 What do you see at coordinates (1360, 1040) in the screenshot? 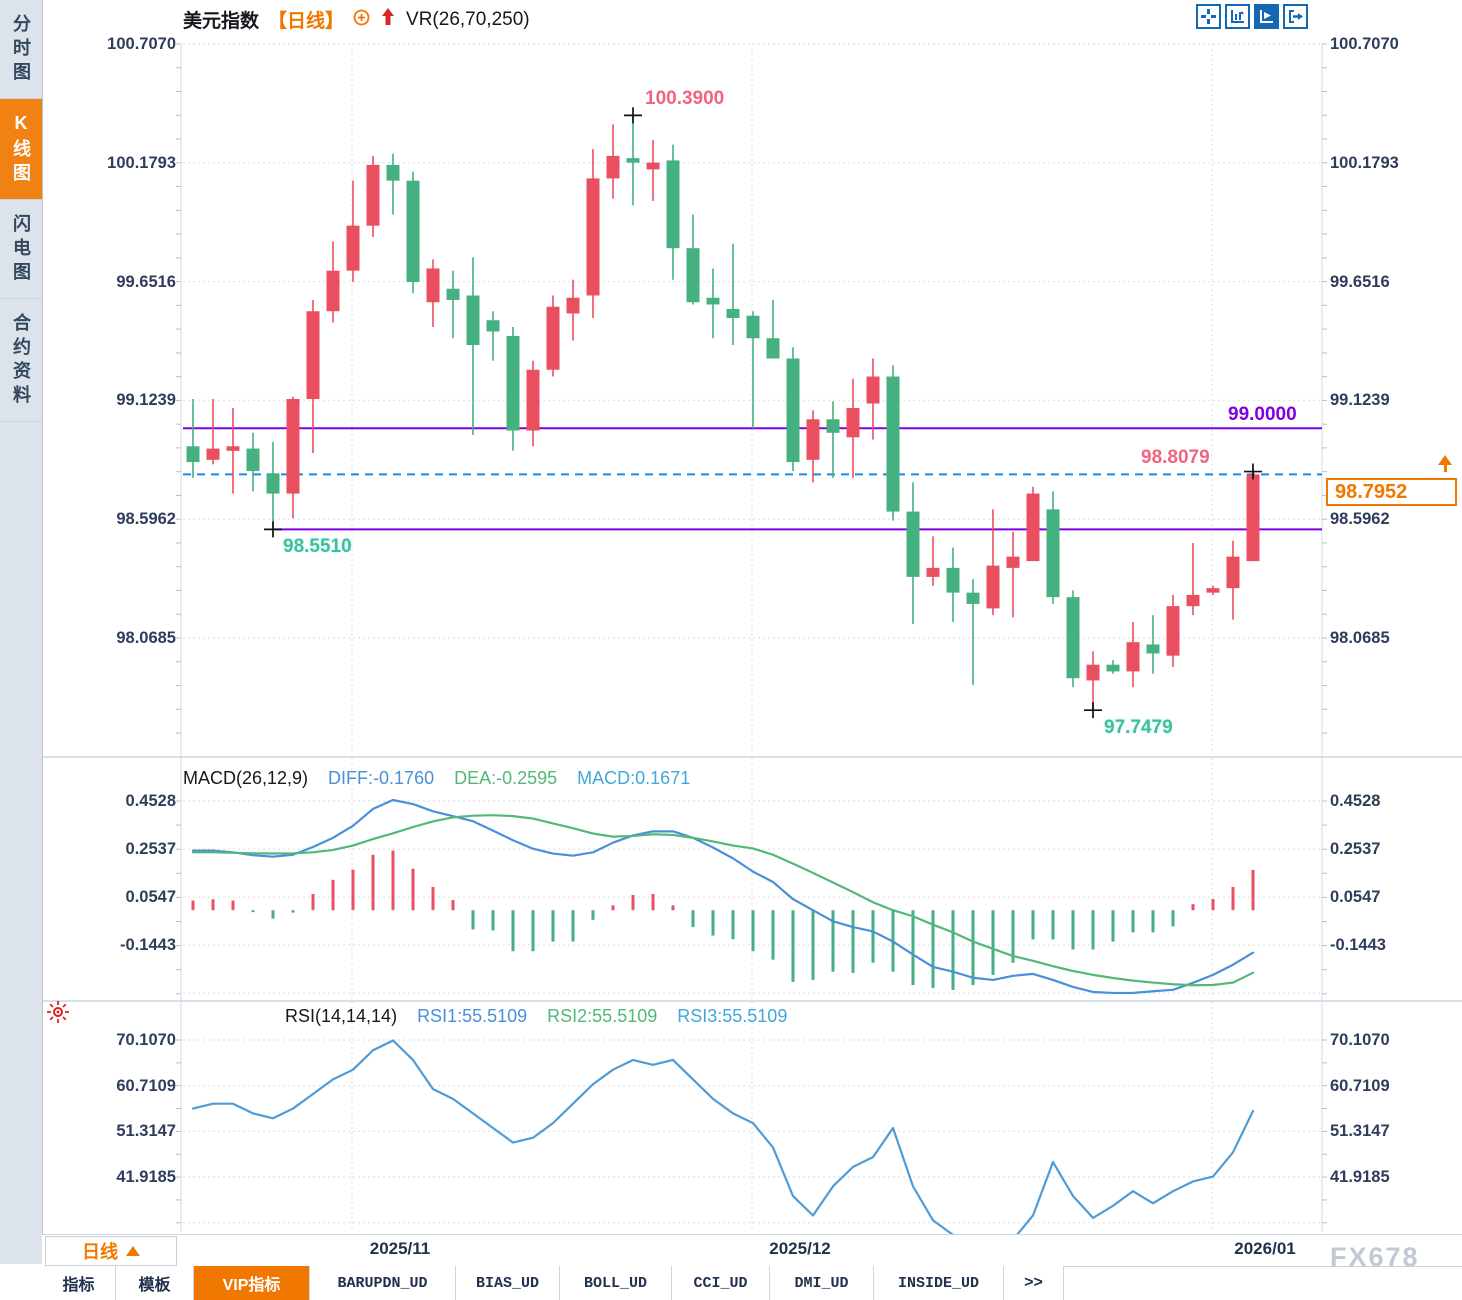
I see `y-axis-tick-label: 70.1070` at bounding box center [1360, 1040].